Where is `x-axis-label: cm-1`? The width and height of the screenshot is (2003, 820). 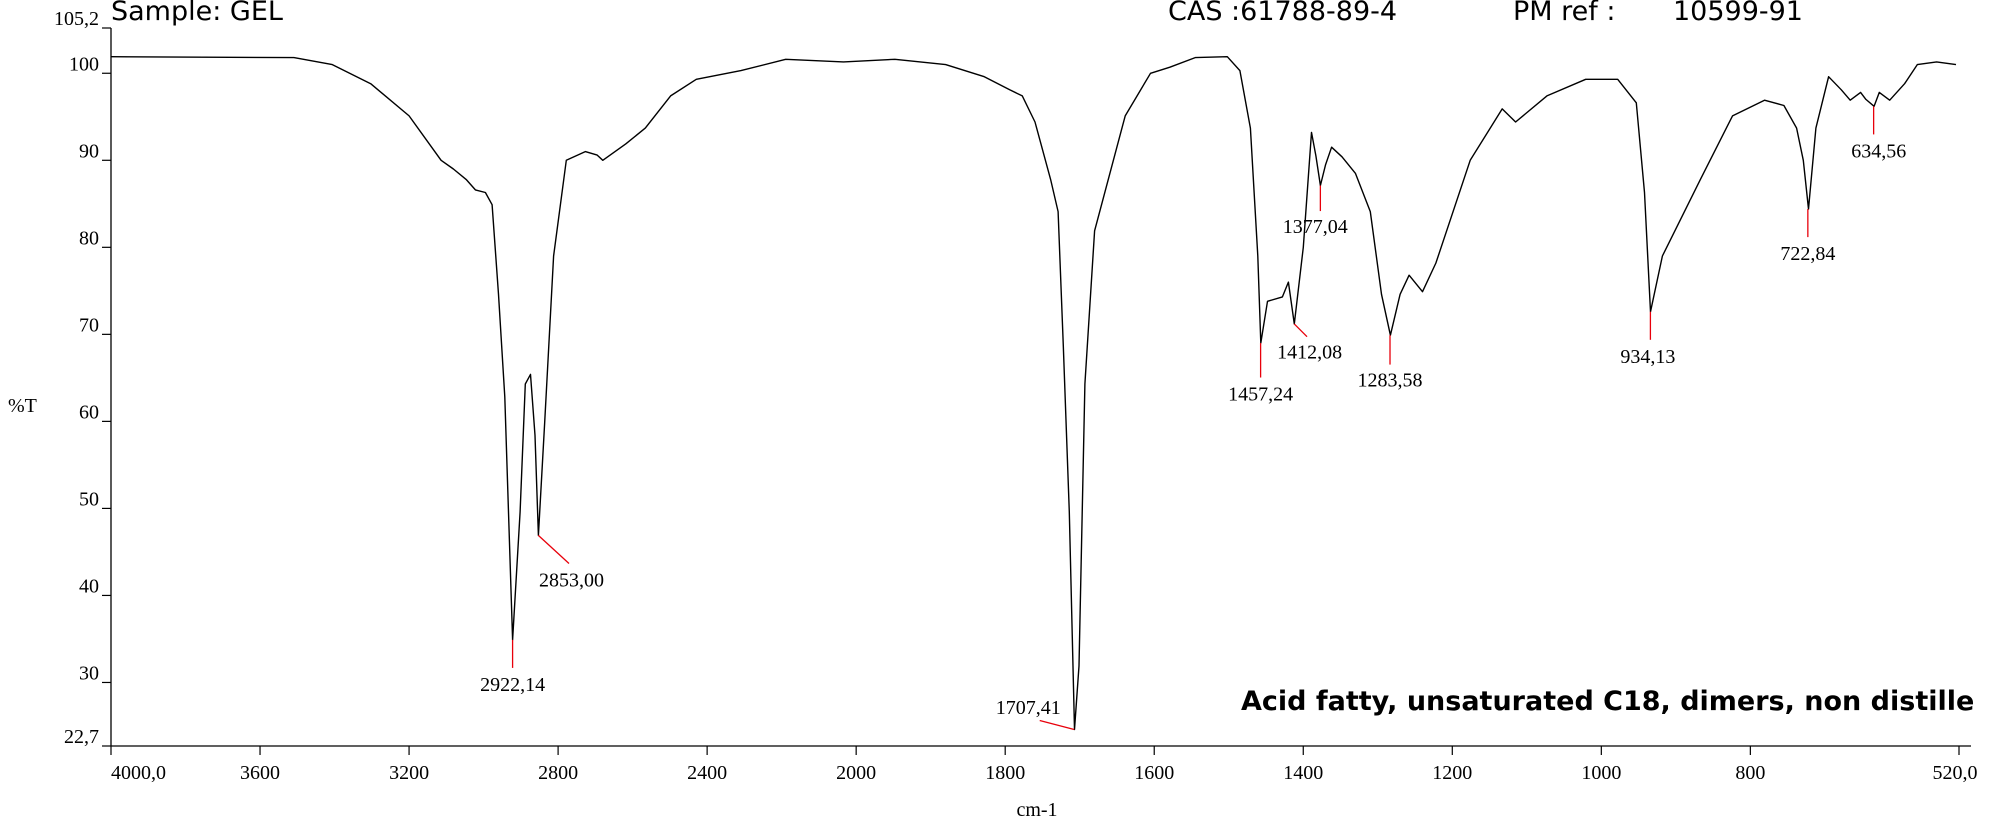 x-axis-label: cm-1 is located at coordinates (1036, 809).